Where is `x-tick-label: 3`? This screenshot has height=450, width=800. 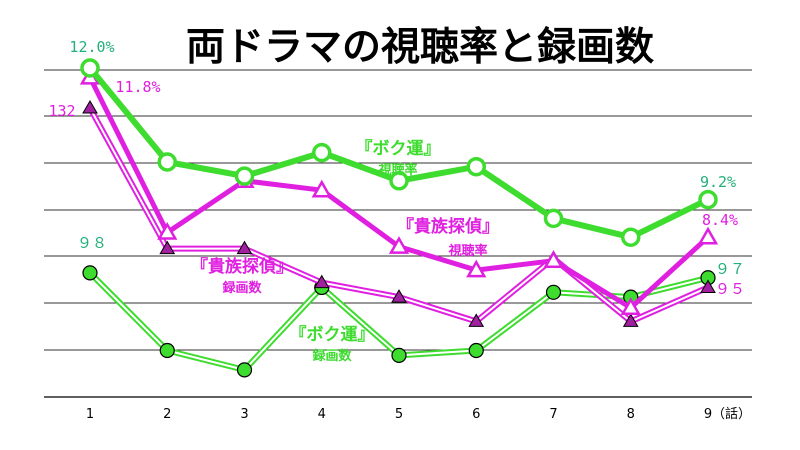
x-tick-label: 3 is located at coordinates (244, 414).